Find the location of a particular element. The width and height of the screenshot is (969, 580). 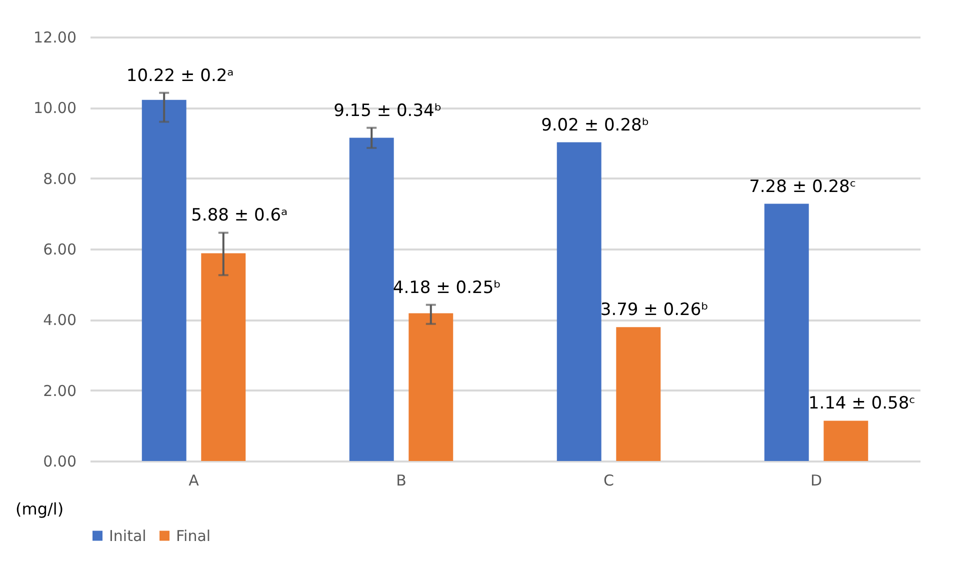

legend-label: Final is located at coordinates (193, 535).